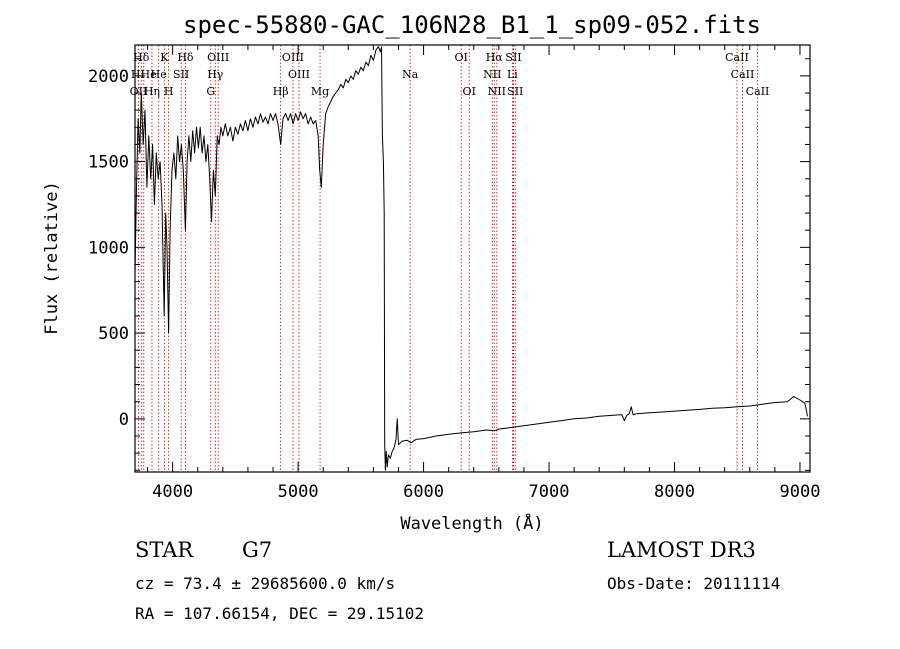 This screenshot has height=649, width=900. Describe the element at coordinates (52, 258) in the screenshot. I see `y-axis-label: Flux (relative)` at that location.